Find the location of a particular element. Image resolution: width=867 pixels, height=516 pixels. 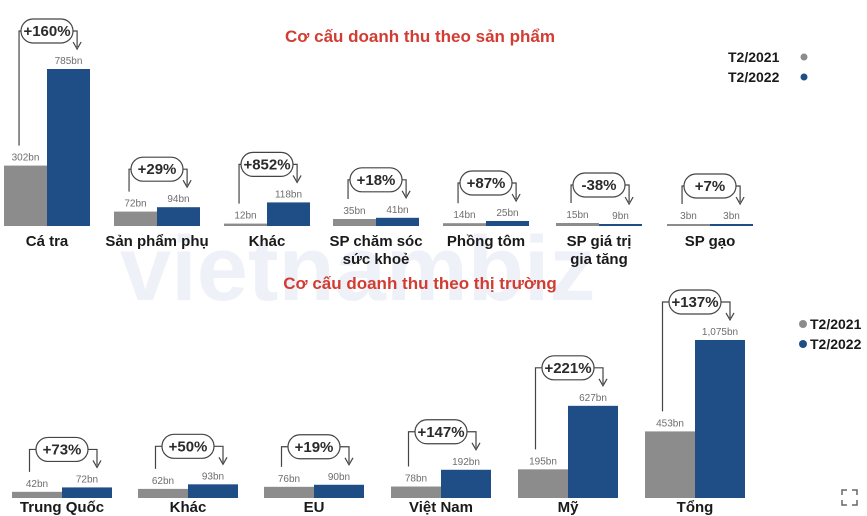

value-label-2021: 62bn is located at coordinates (163, 481).